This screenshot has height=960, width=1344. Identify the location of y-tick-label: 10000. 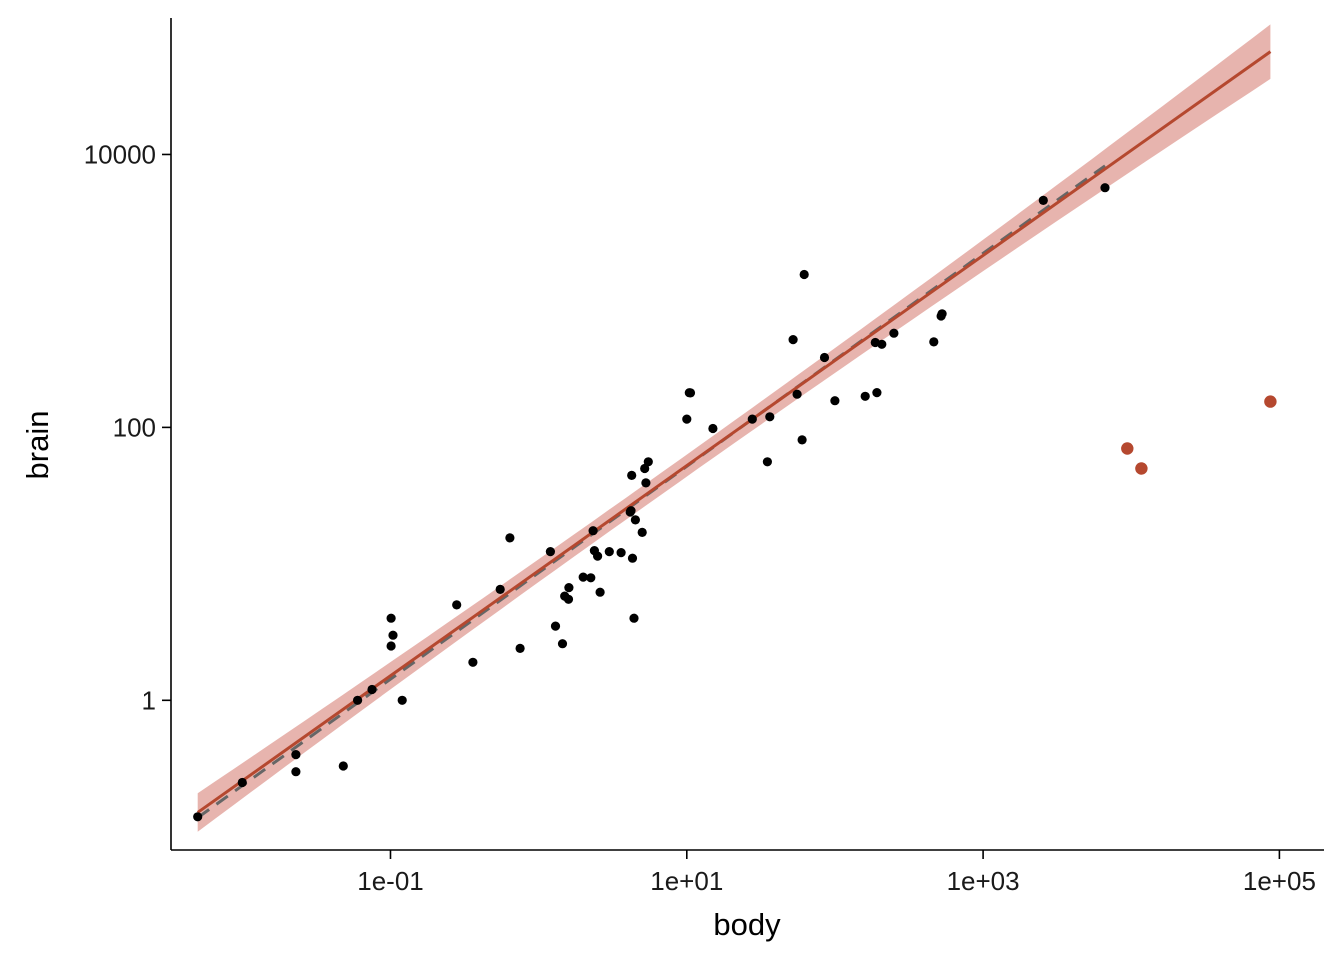
(120, 154).